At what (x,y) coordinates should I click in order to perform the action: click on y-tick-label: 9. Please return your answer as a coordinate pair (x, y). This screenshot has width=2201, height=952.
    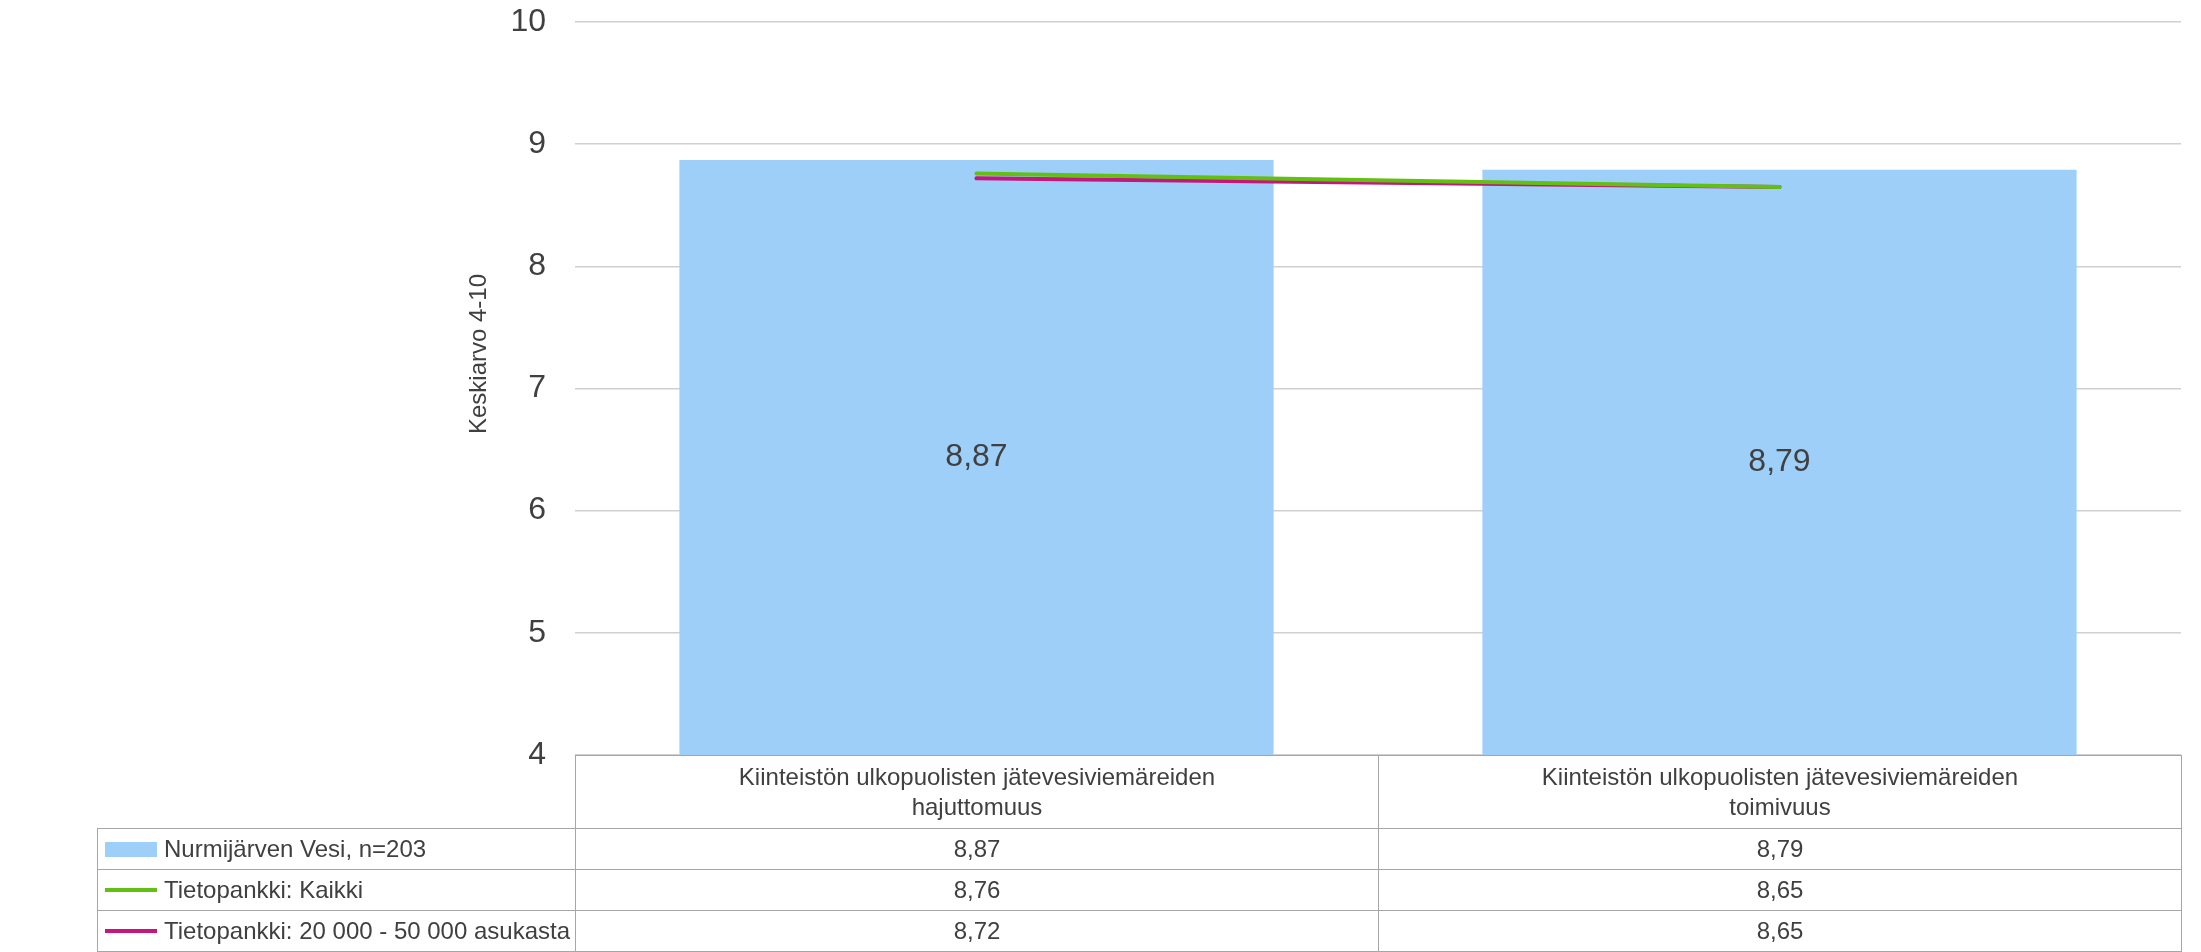
    Looking at the image, I should click on (537, 141).